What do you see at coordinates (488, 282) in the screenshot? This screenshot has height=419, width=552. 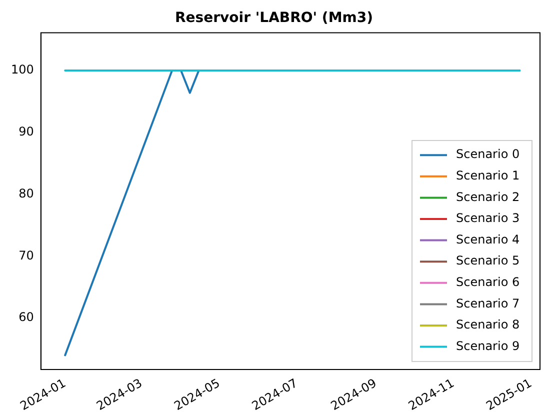 I see `legend-label: Scenario 6` at bounding box center [488, 282].